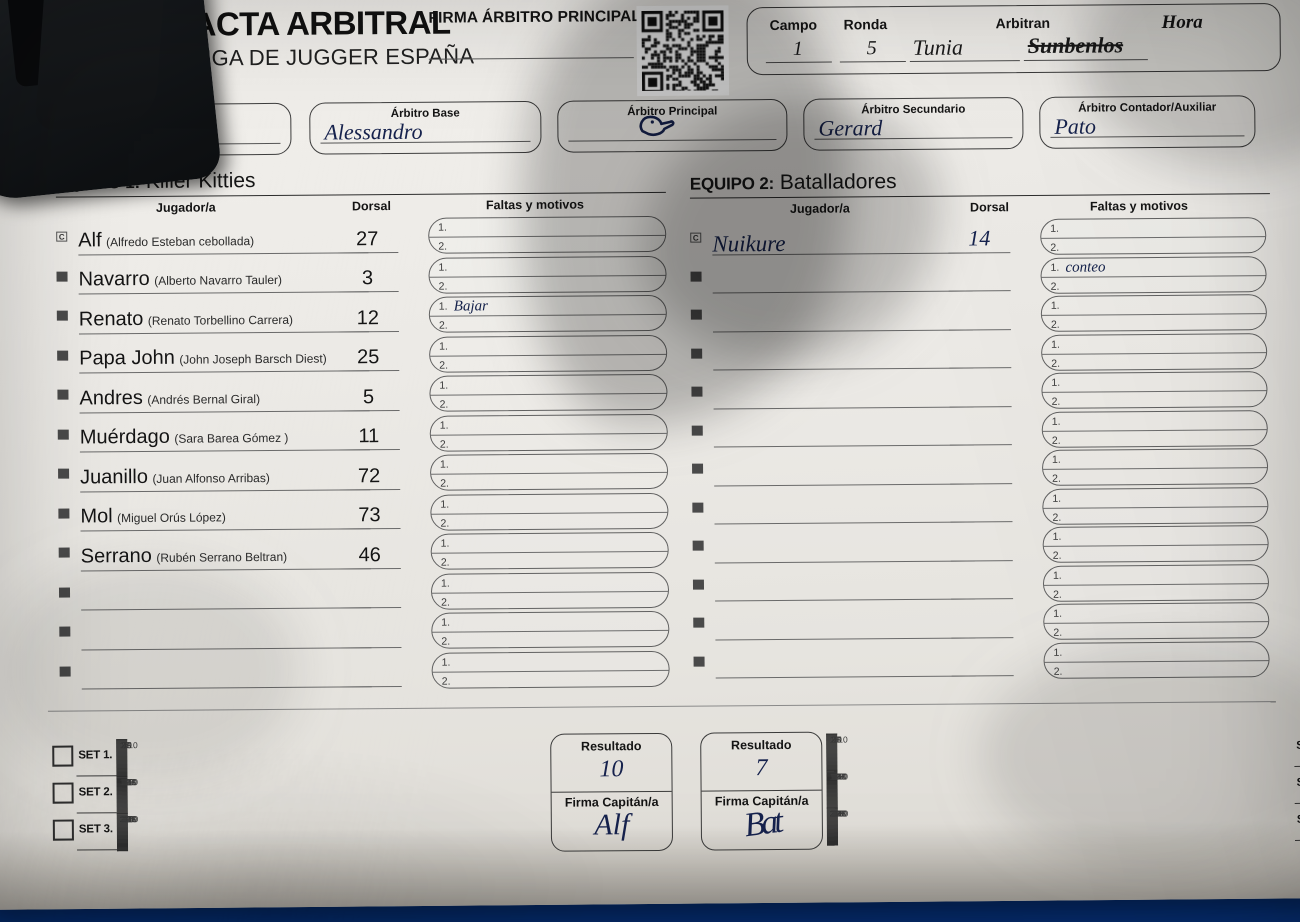  Describe the element at coordinates (368, 357) in the screenshot. I see `player-dorsal: 25` at that location.